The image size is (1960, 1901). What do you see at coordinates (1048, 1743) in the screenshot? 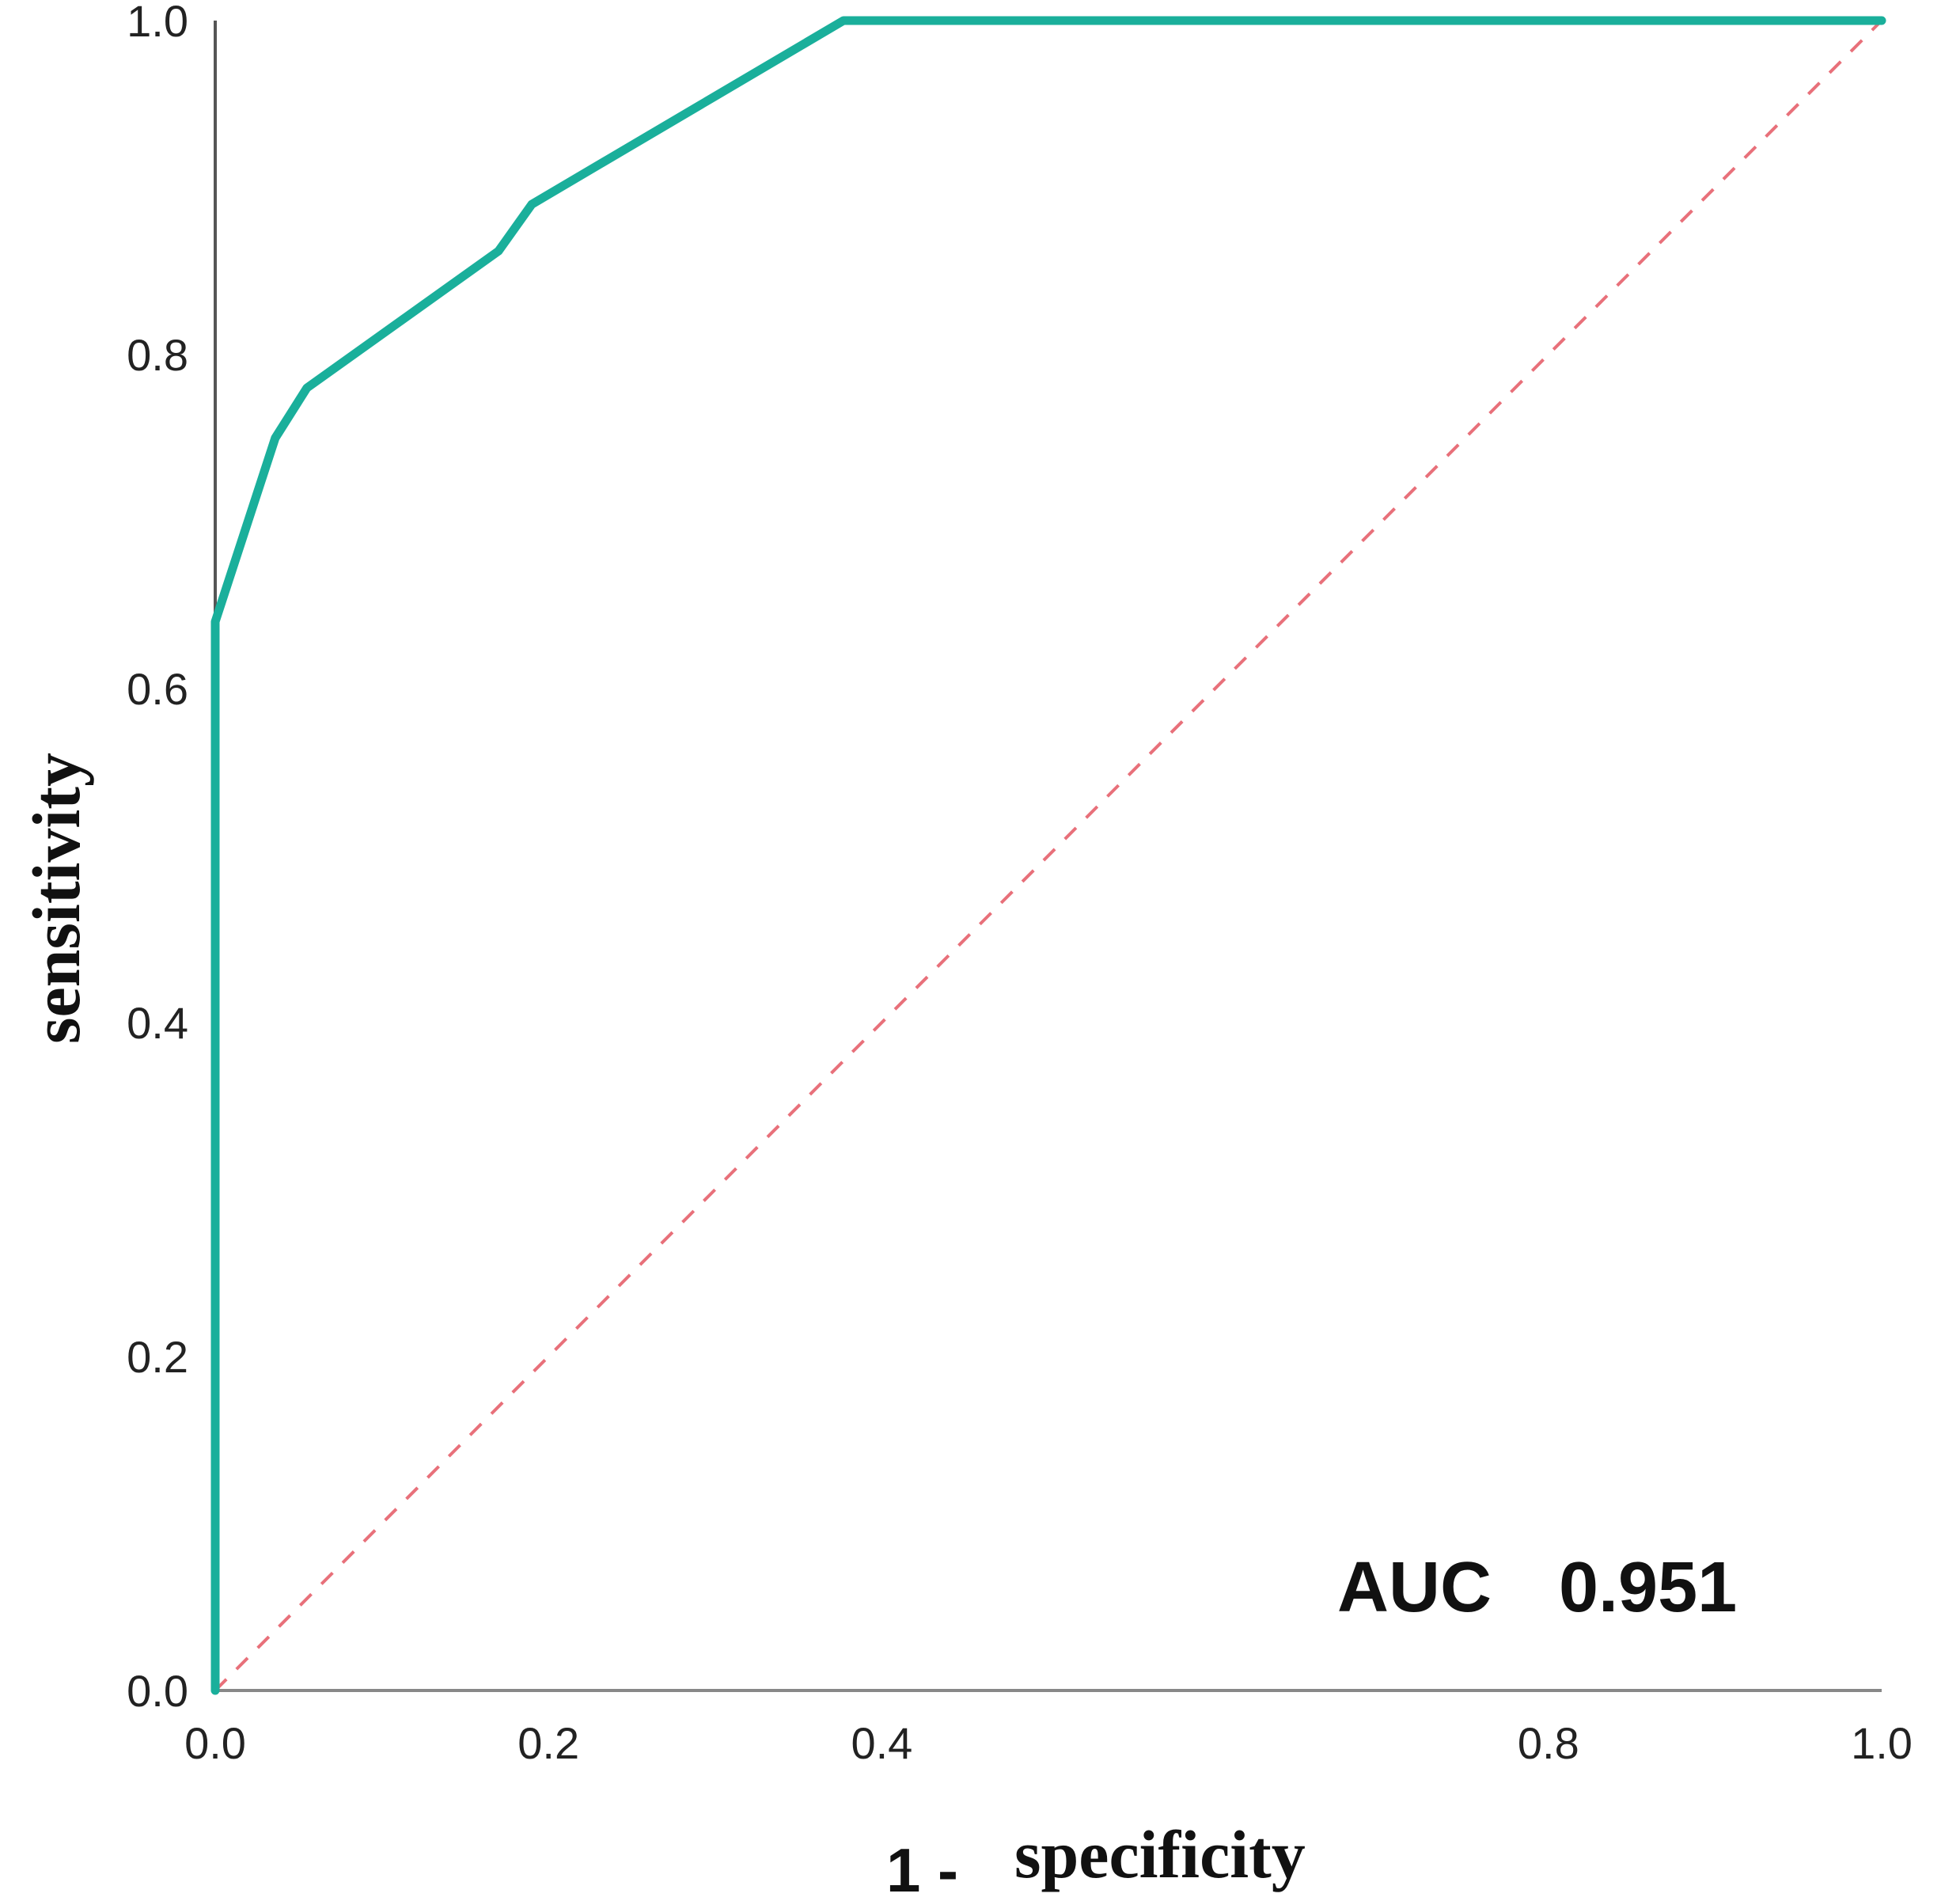
I see `x-tick-labels: 0.0 0.2 0.4 0.8 1.0` at bounding box center [1048, 1743].